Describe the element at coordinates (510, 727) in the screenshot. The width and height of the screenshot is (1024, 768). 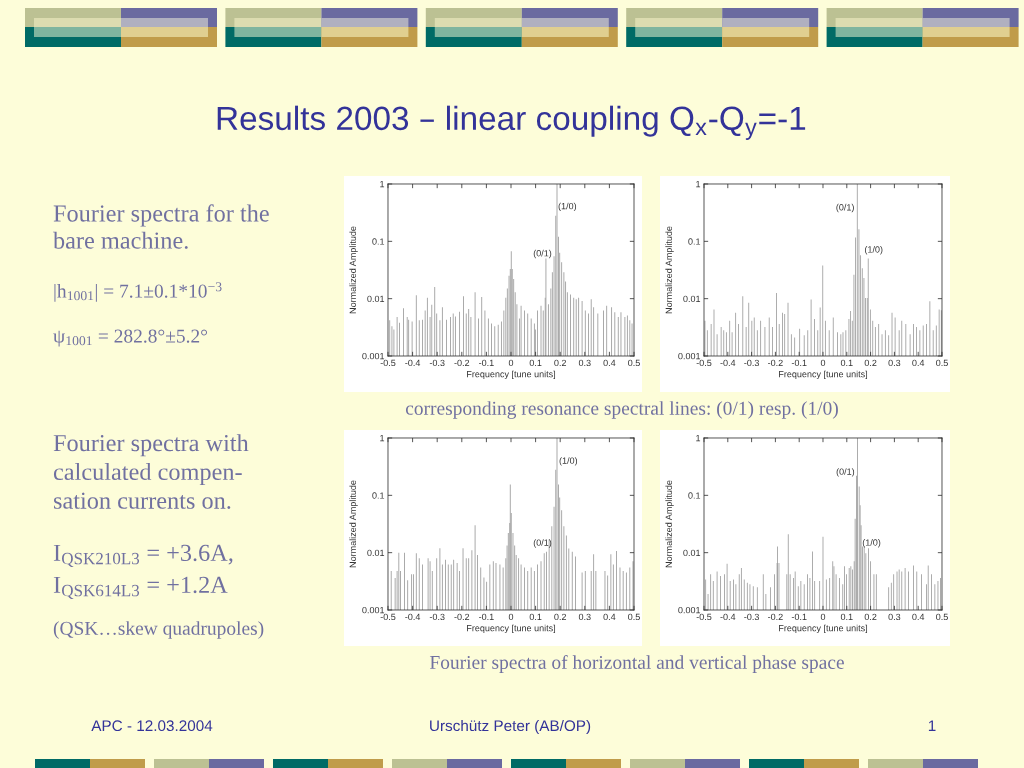
I see `text: Urschütz Peter (AB/OP)` at that location.